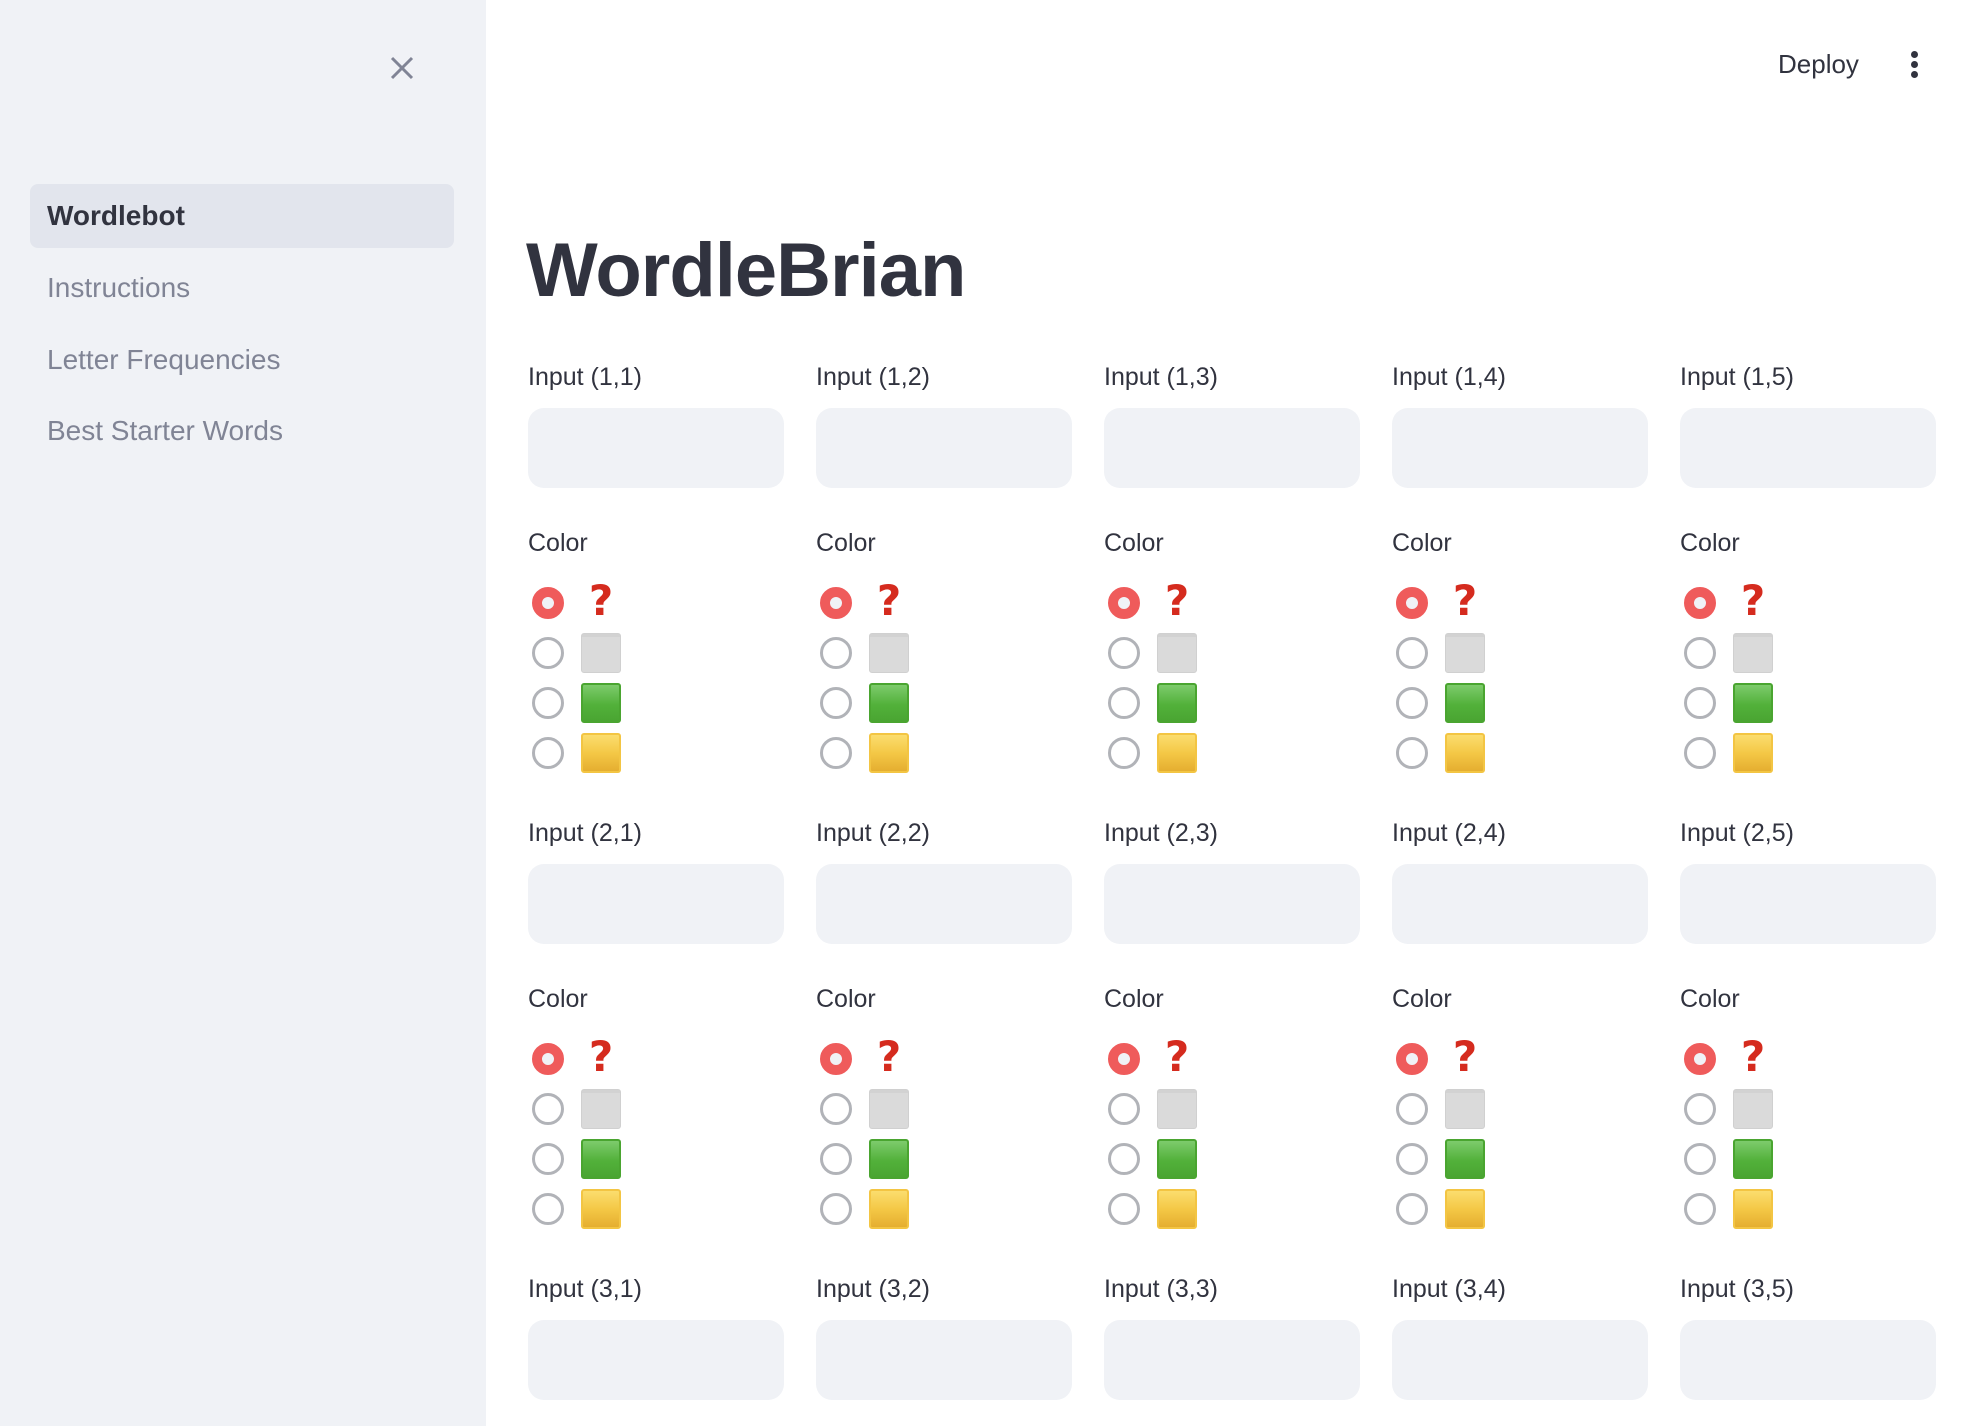 The image size is (1986, 1426). I want to click on sidebar-item-letter-frequencies: Letter Frequencies, so click(164, 359).